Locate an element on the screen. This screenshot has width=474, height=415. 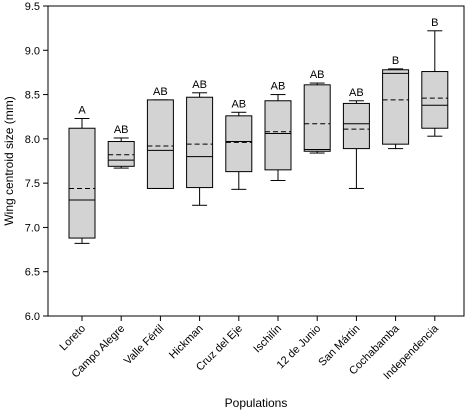
y-axis: 6.0 6.5 7.0 7.5 8.0 8.5 9.0 9.5 is located at coordinates (36, 162).